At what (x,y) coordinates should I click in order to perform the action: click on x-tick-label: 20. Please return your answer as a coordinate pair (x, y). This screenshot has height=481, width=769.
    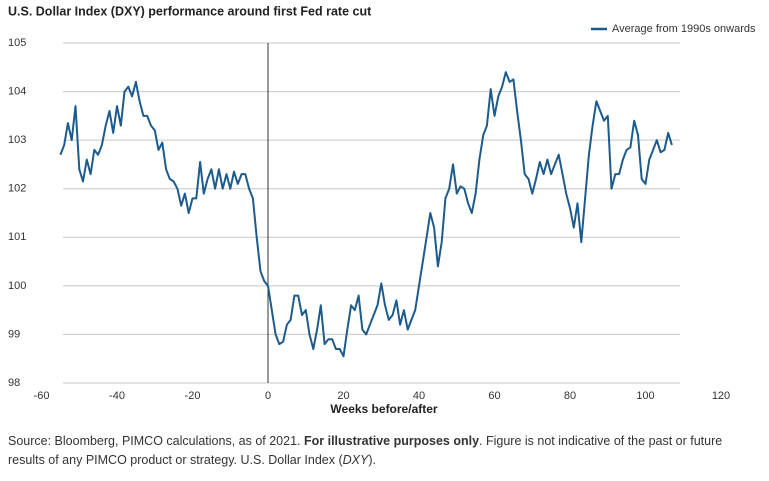
    Looking at the image, I should click on (343, 396).